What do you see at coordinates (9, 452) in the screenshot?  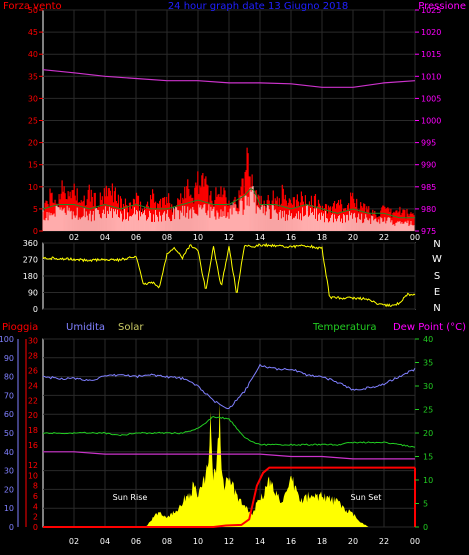 I see `humidity-tick-label: 40` at bounding box center [9, 452].